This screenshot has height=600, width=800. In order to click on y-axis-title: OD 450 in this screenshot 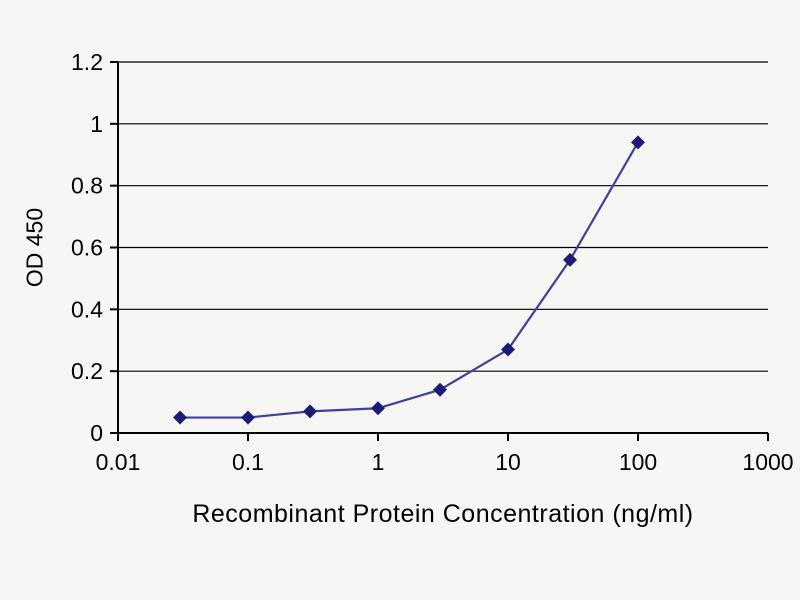, I will do `click(34, 247)`.